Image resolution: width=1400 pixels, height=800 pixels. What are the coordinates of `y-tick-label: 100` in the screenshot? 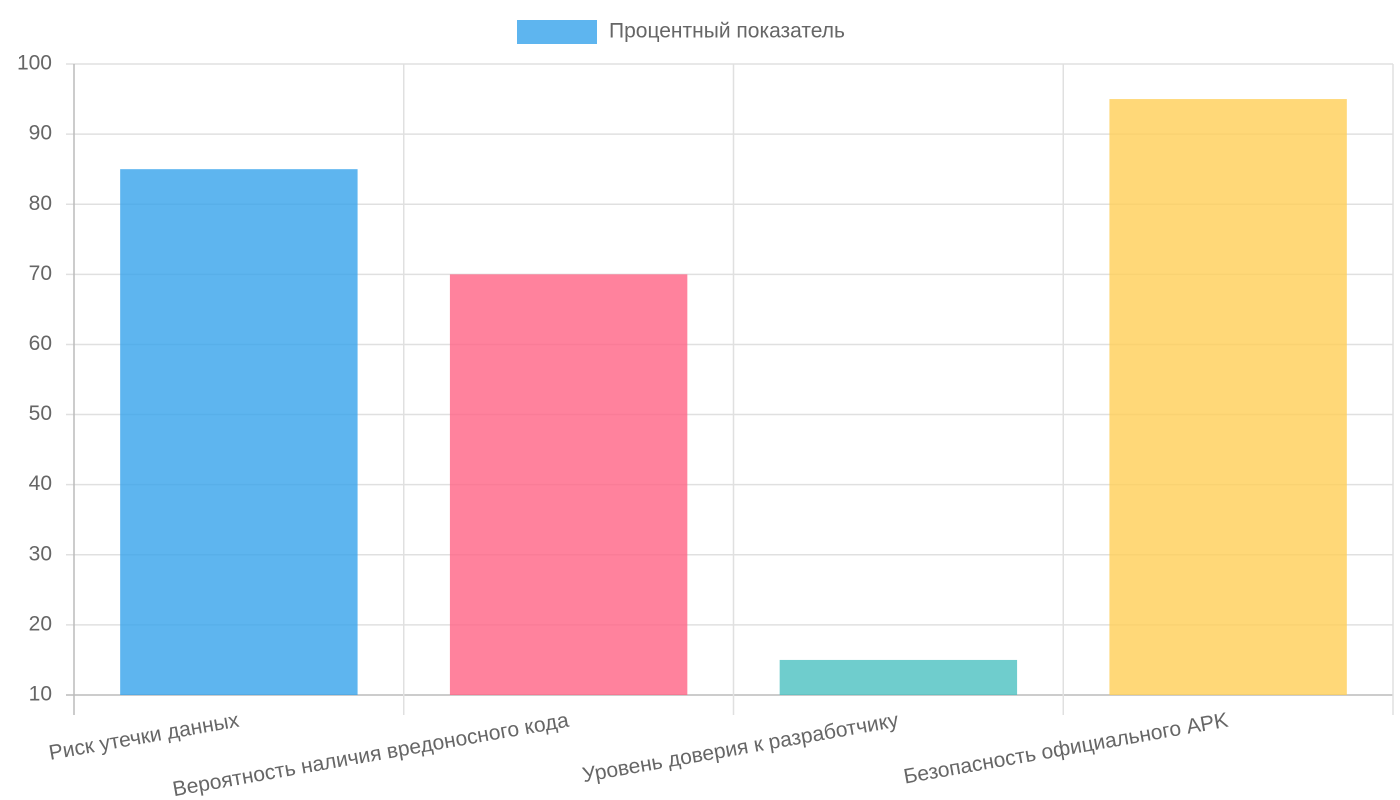 It's located at (34, 63).